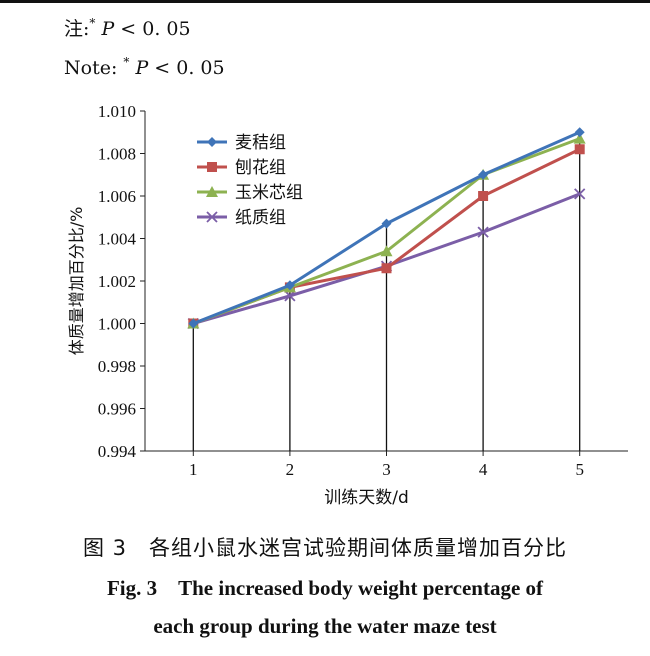 The height and width of the screenshot is (656, 650). Describe the element at coordinates (290, 469) in the screenshot. I see `x-tick-label: 2` at that location.